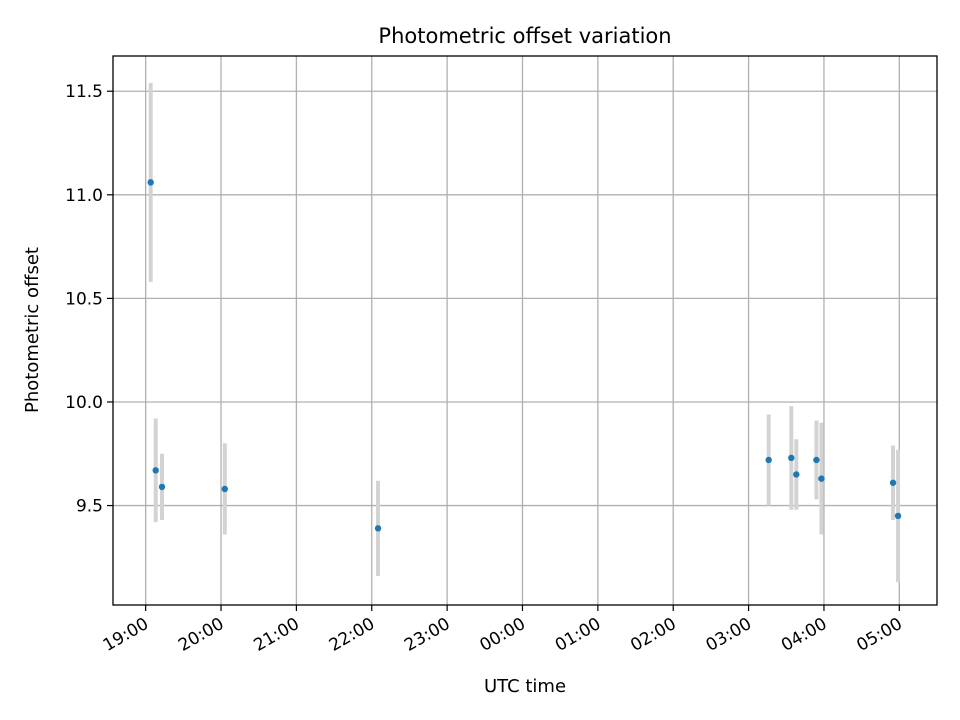 The width and height of the screenshot is (960, 720). What do you see at coordinates (578, 635) in the screenshot?
I see `x-tick-label: 01:00` at bounding box center [578, 635].